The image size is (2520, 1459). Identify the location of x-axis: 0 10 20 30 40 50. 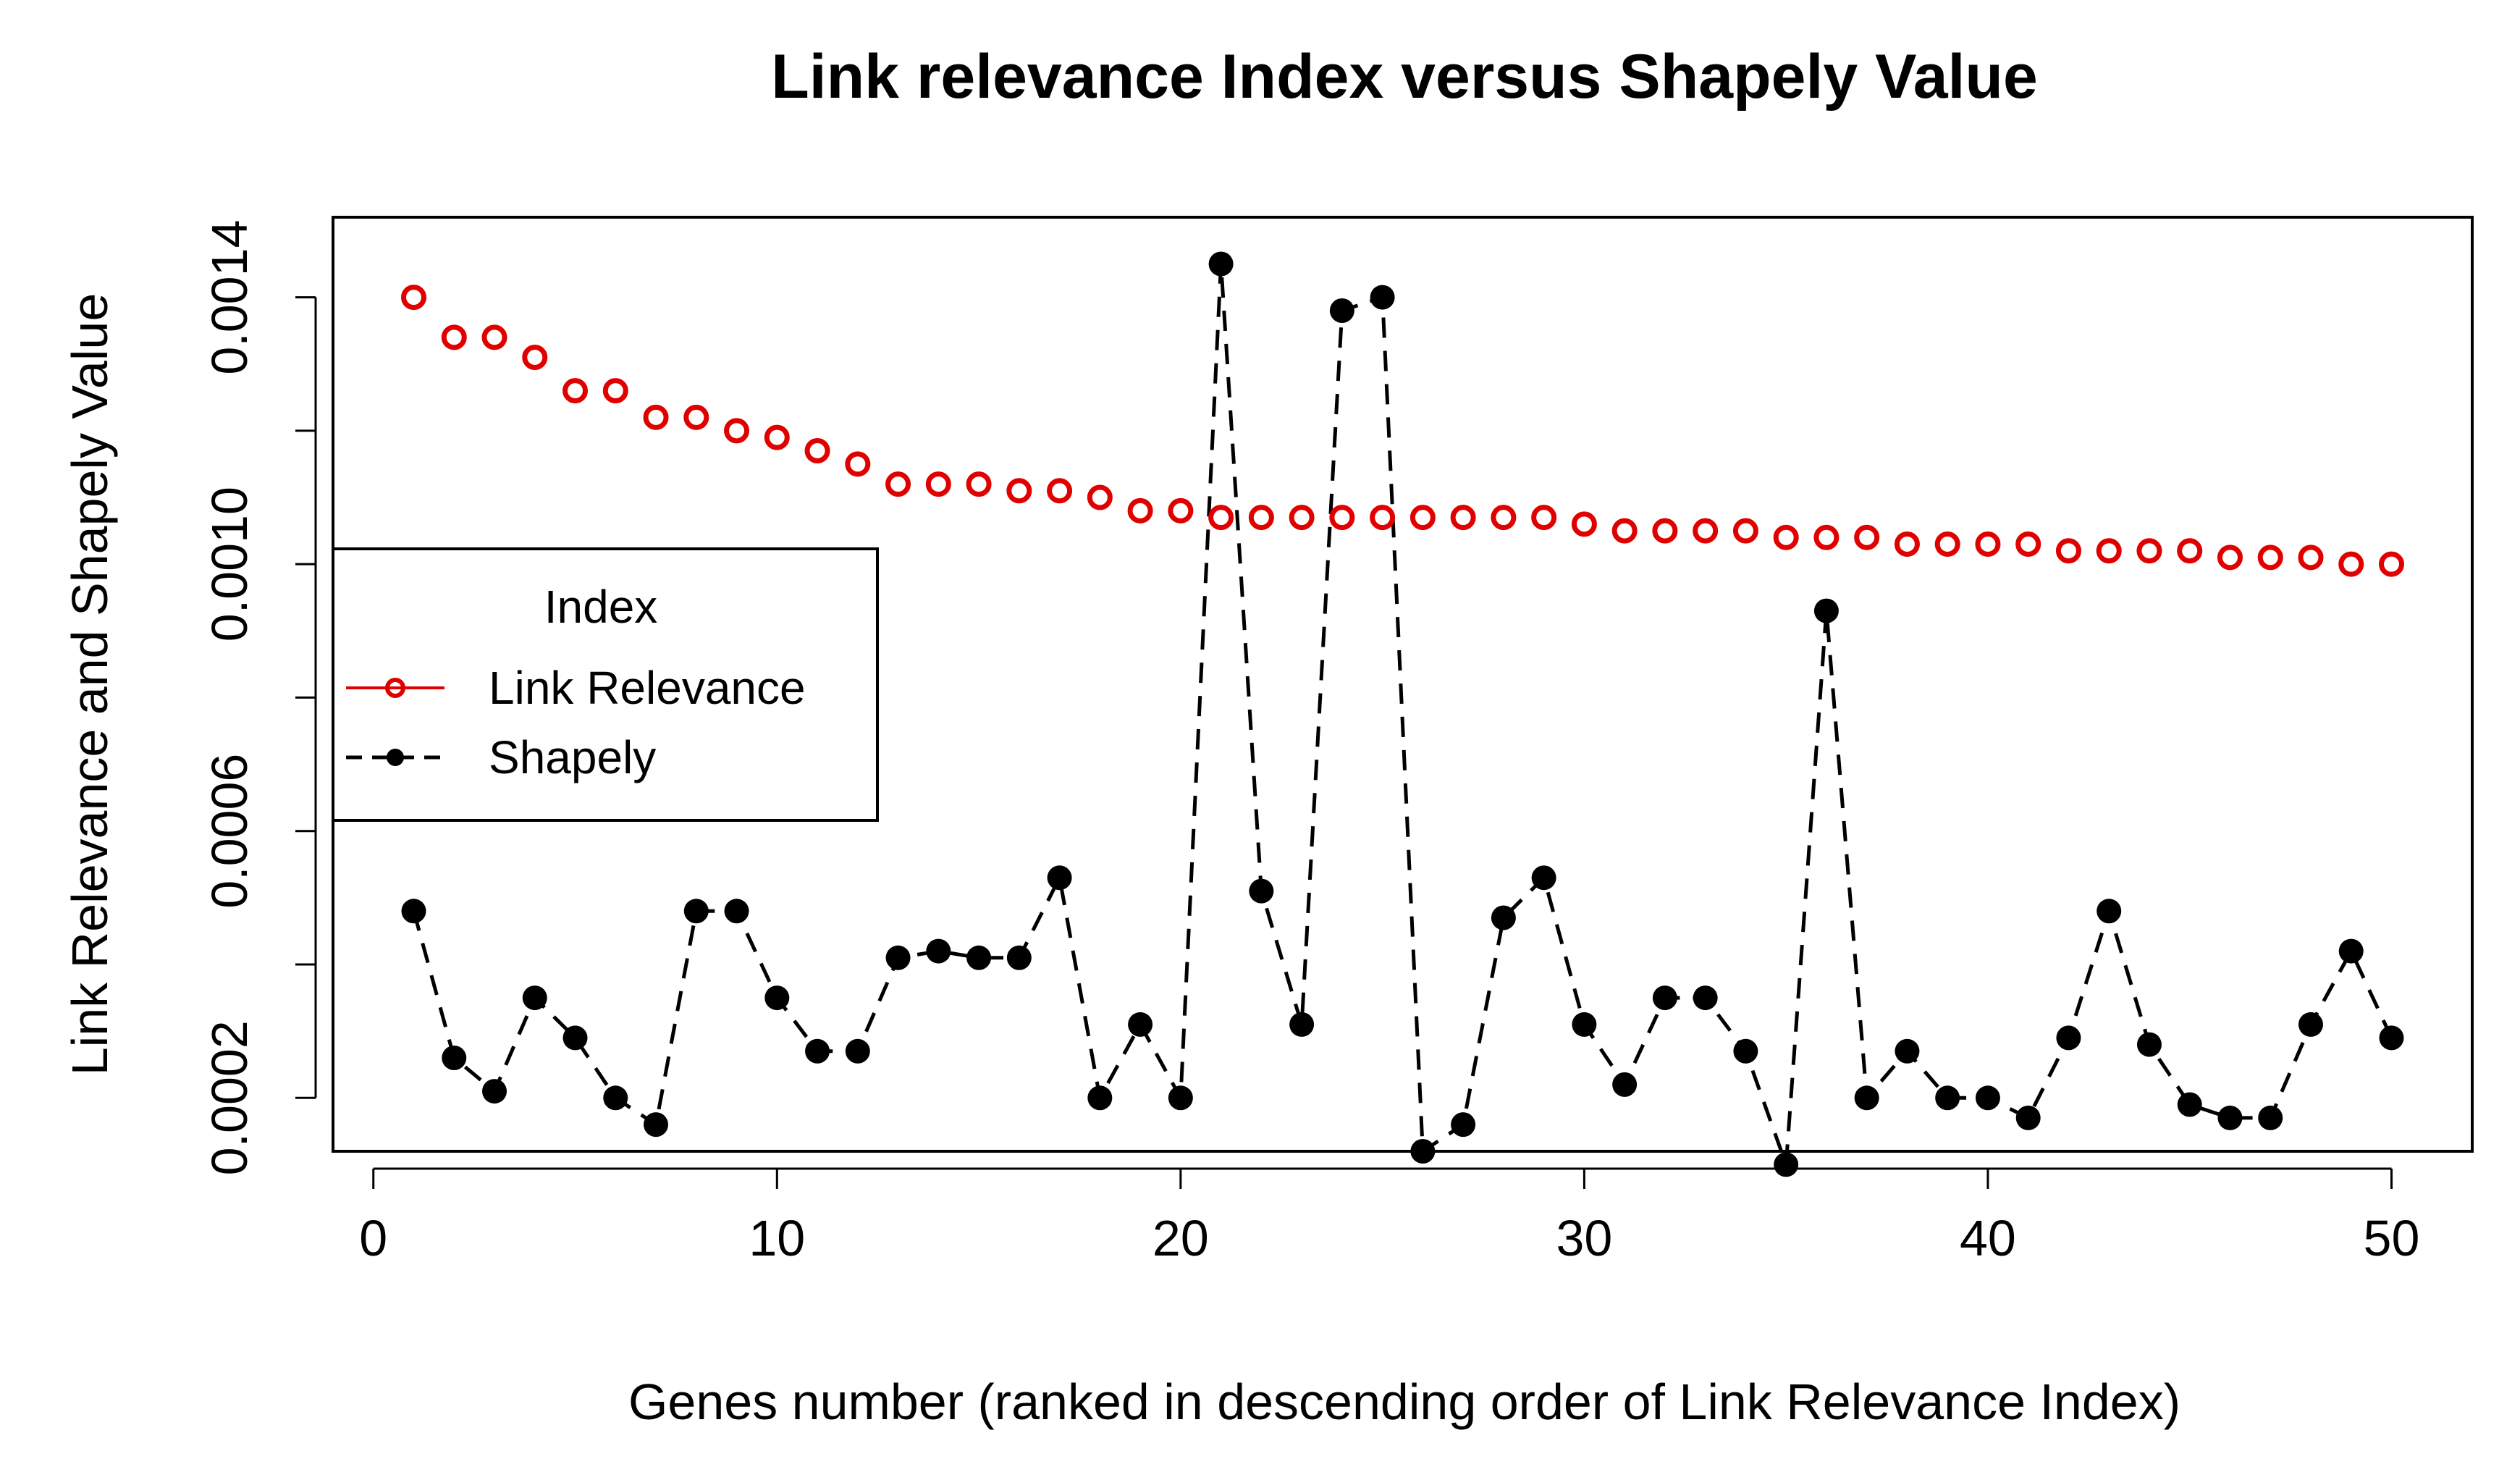
(1389, 1217).